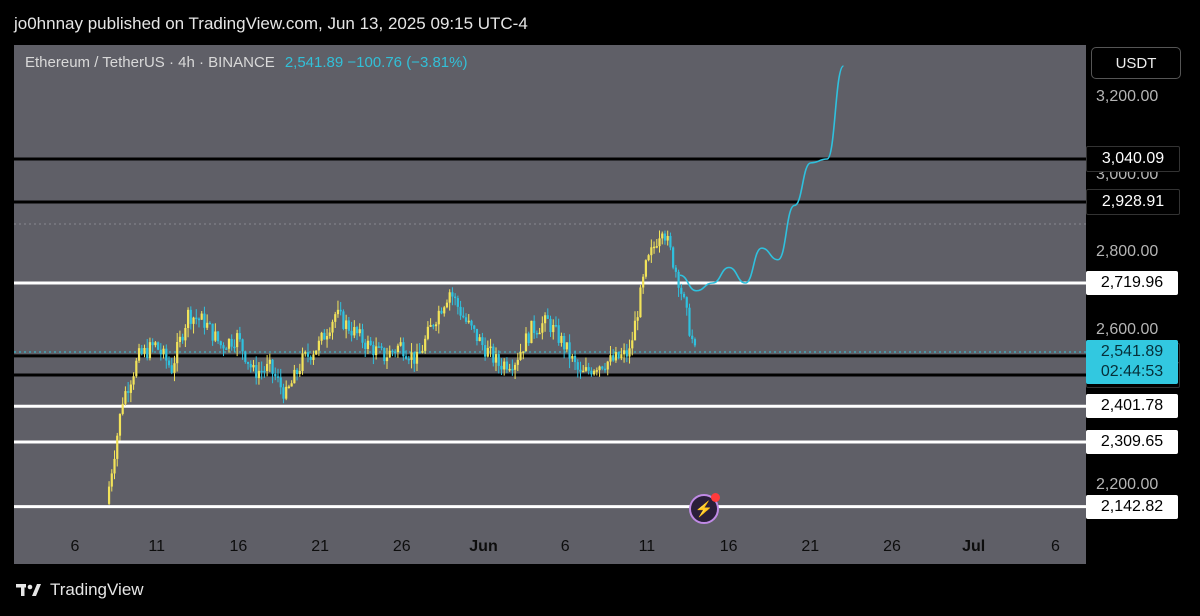 Image resolution: width=1200 pixels, height=616 pixels. What do you see at coordinates (1133, 202) in the screenshot?
I see `level-label: 2,928.91` at bounding box center [1133, 202].